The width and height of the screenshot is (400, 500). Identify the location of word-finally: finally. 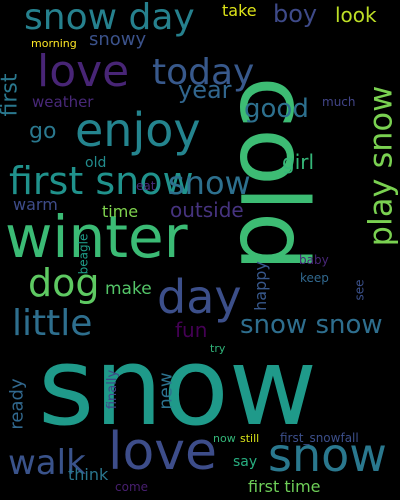
(113, 389).